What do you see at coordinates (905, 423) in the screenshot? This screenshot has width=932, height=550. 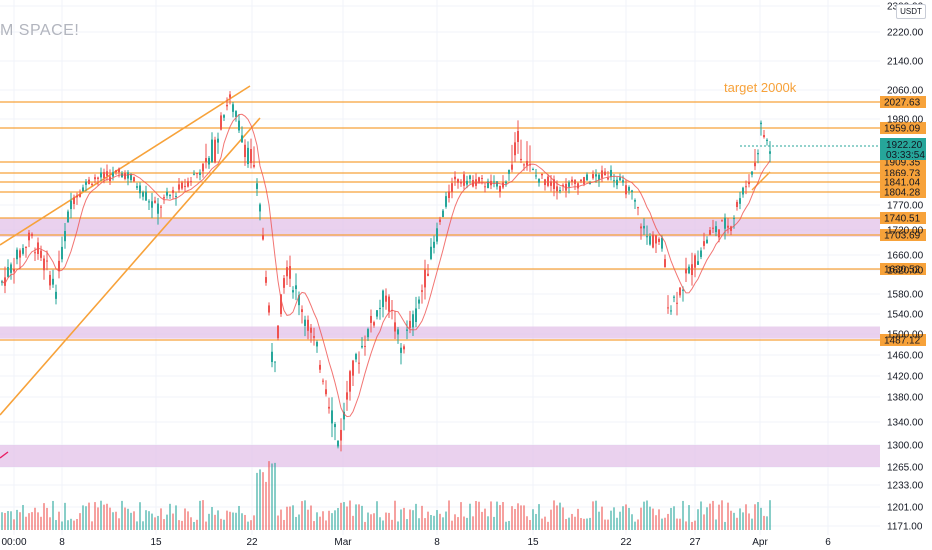 I see `y-tick-label-15: 1340.00` at bounding box center [905, 423].